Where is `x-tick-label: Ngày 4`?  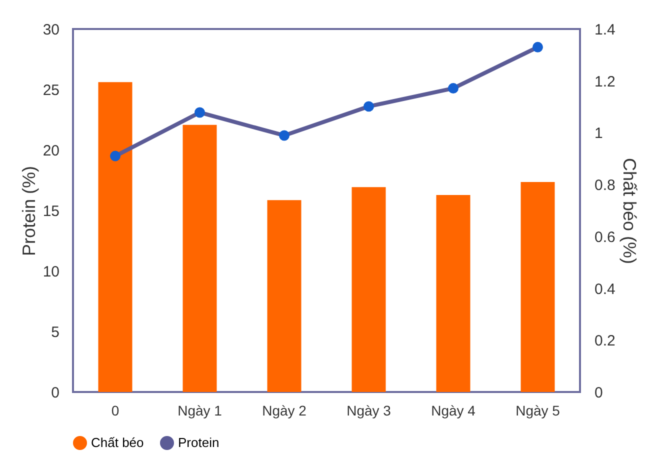
x-tick-label: Ngày 4 is located at coordinates (453, 410).